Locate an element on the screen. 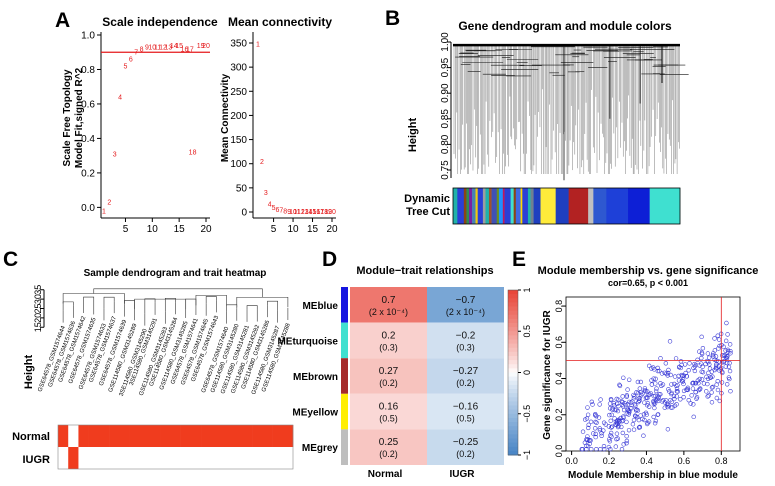  gene-y-tick-label: 0.80 is located at coordinates (445, 144).